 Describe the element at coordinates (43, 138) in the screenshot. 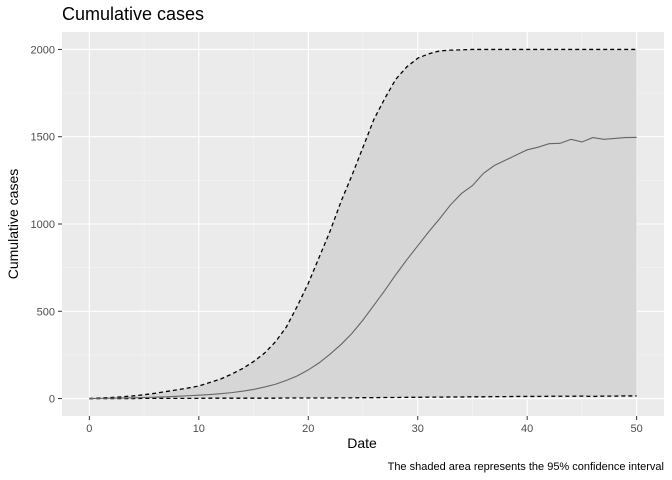

I see `y-tick-label: 1500` at that location.